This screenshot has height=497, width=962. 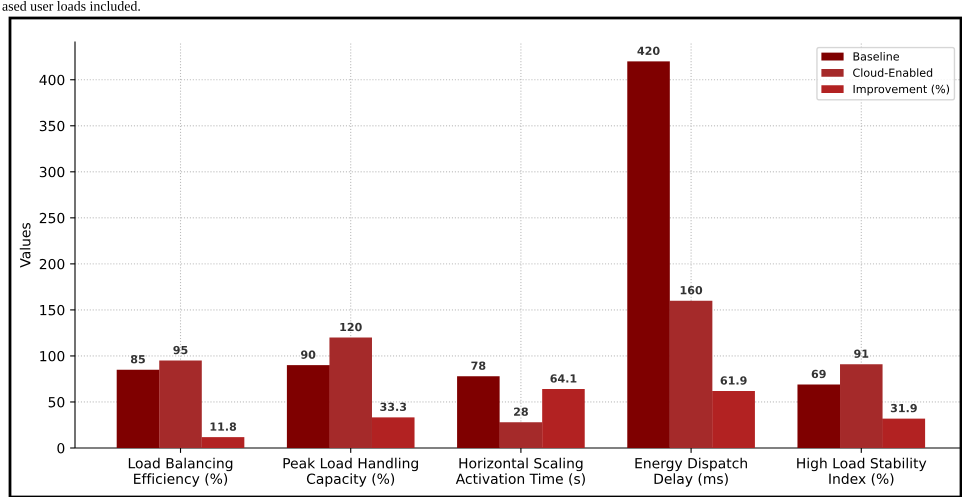 I want to click on data-label: 160, so click(x=691, y=290).